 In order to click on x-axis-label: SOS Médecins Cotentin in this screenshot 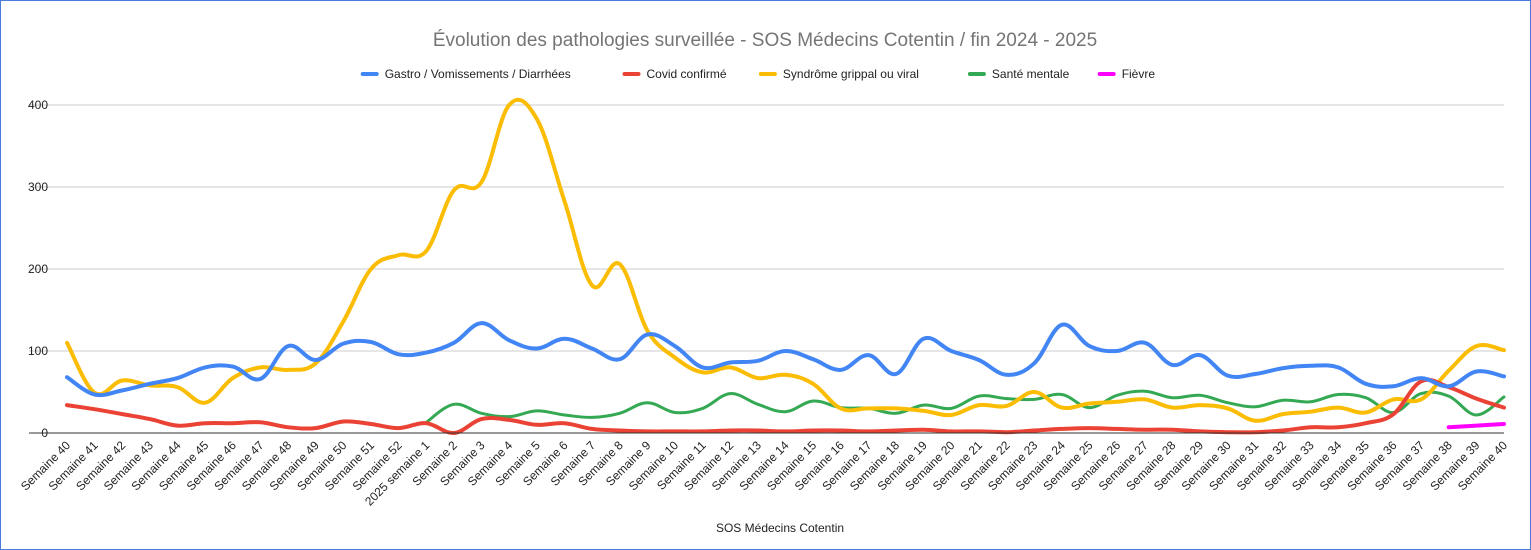, I will do `click(780, 528)`.